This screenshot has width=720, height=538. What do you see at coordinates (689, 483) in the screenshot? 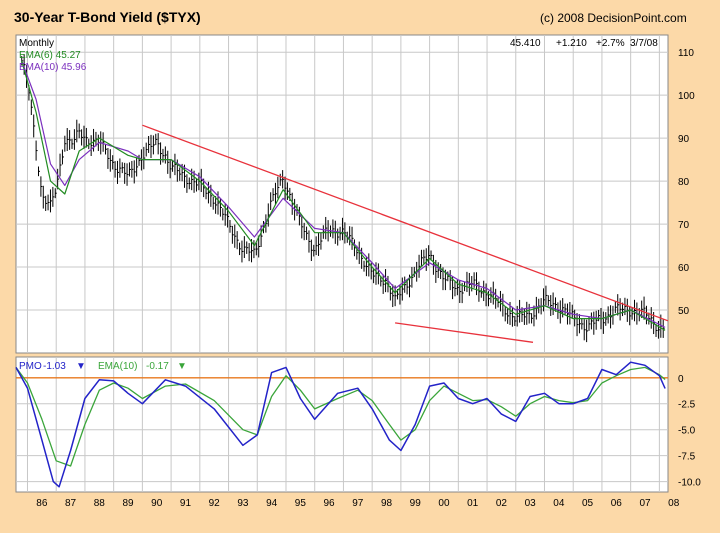
I see `pmo-y-tick-label: -10.0` at bounding box center [689, 483].